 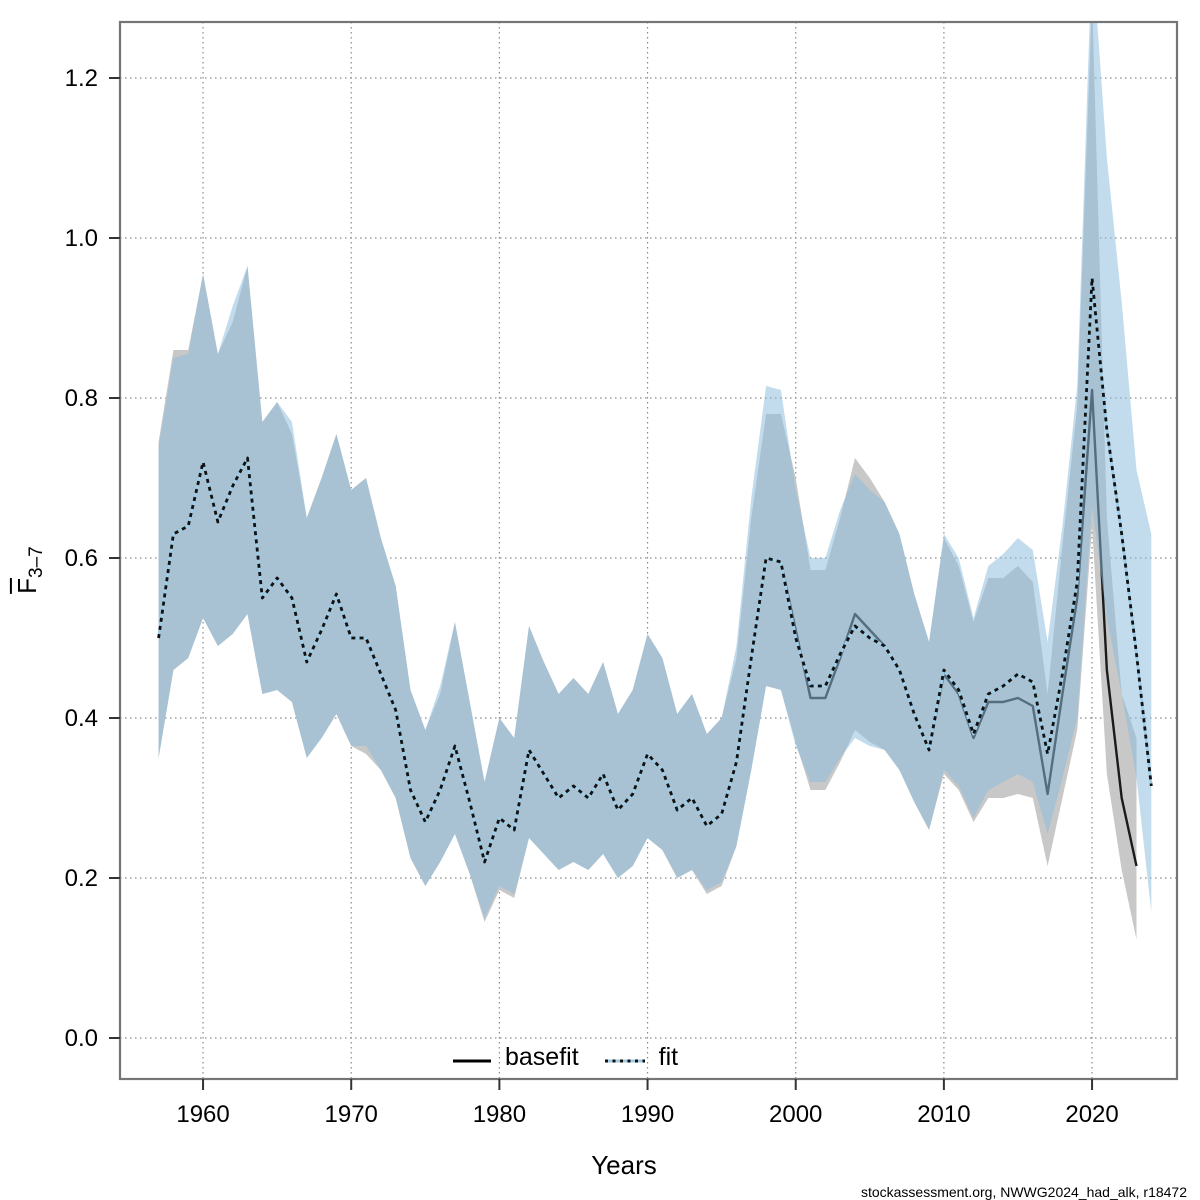 I want to click on y-axis-title: F3–7, so click(x=30, y=570).